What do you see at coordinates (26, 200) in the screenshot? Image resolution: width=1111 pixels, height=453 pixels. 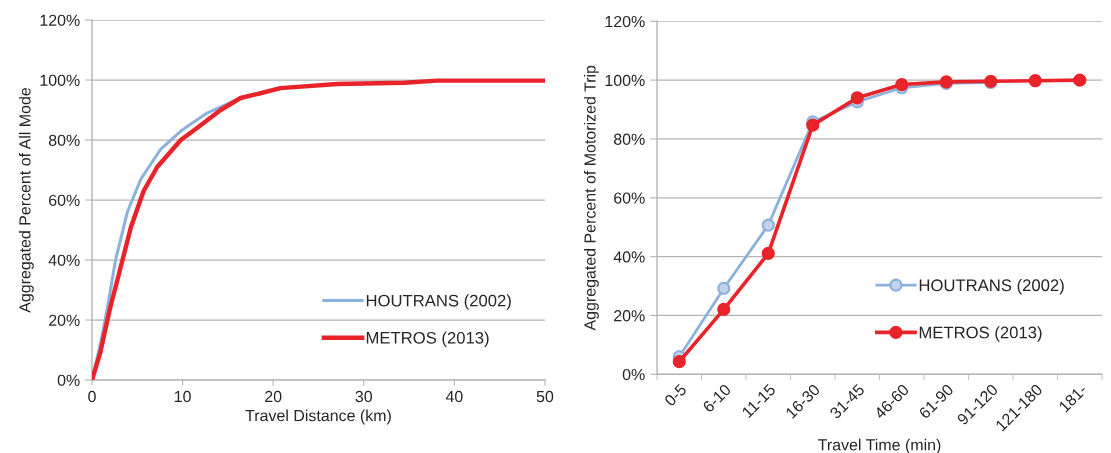 I see `y-axis-title: Aggregated Percent of All Mode` at bounding box center [26, 200].